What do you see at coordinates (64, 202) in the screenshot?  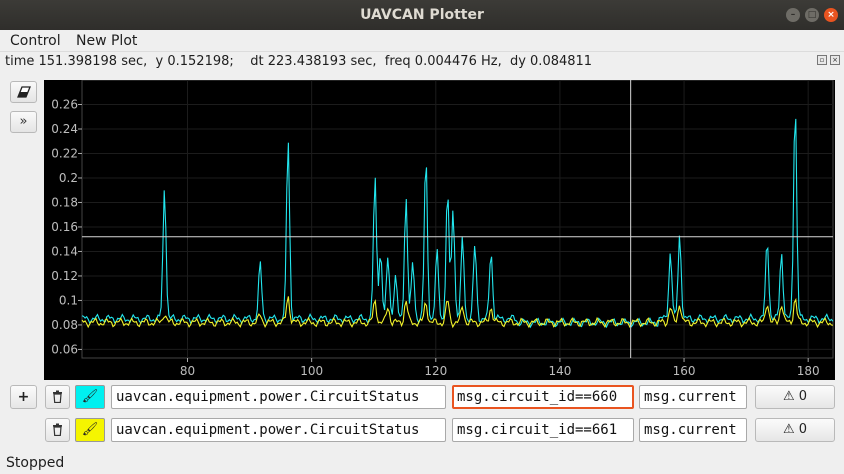 I see `y-tick-label: 0.18` at bounding box center [64, 202].